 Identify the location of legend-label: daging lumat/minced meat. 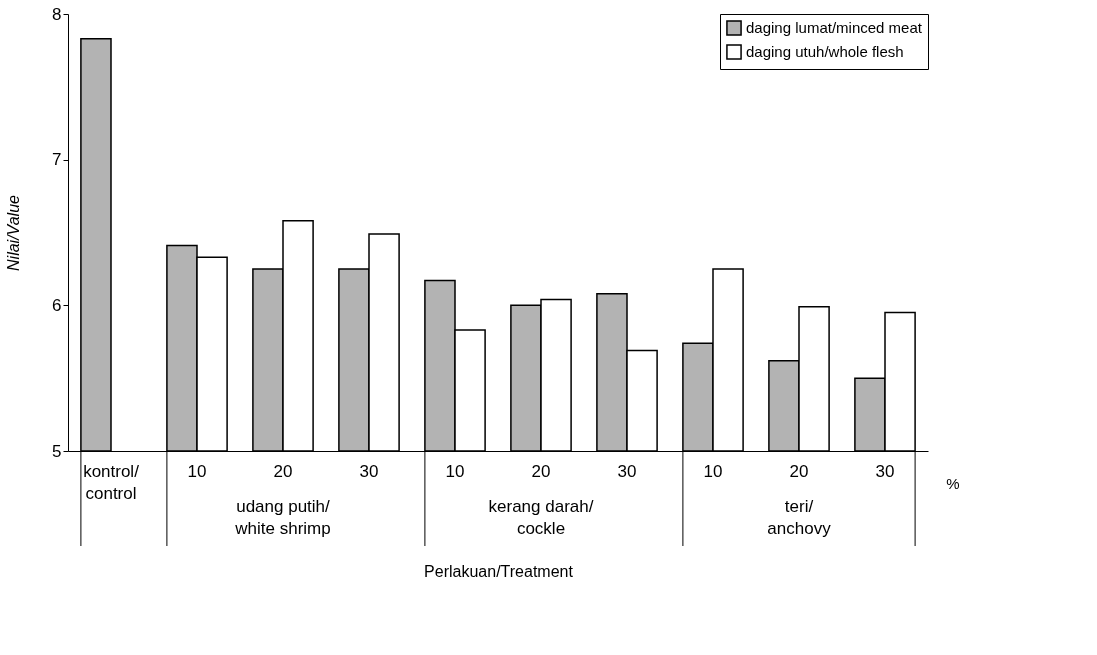
(834, 27).